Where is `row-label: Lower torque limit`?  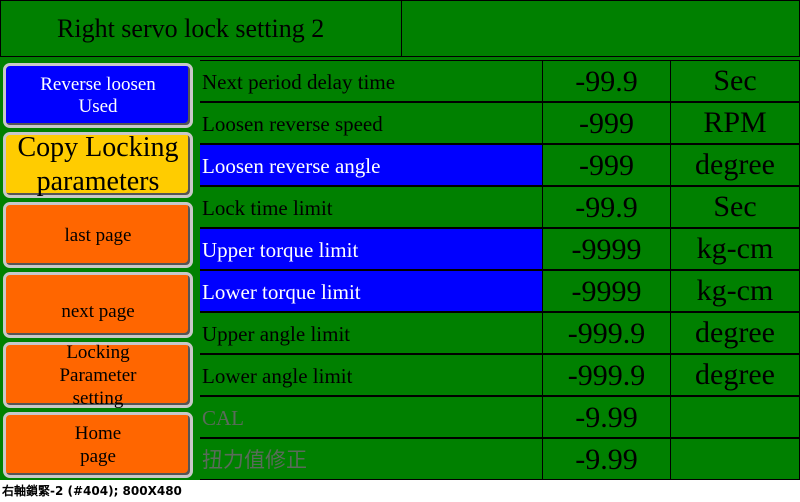 row-label: Lower torque limit is located at coordinates (371, 291).